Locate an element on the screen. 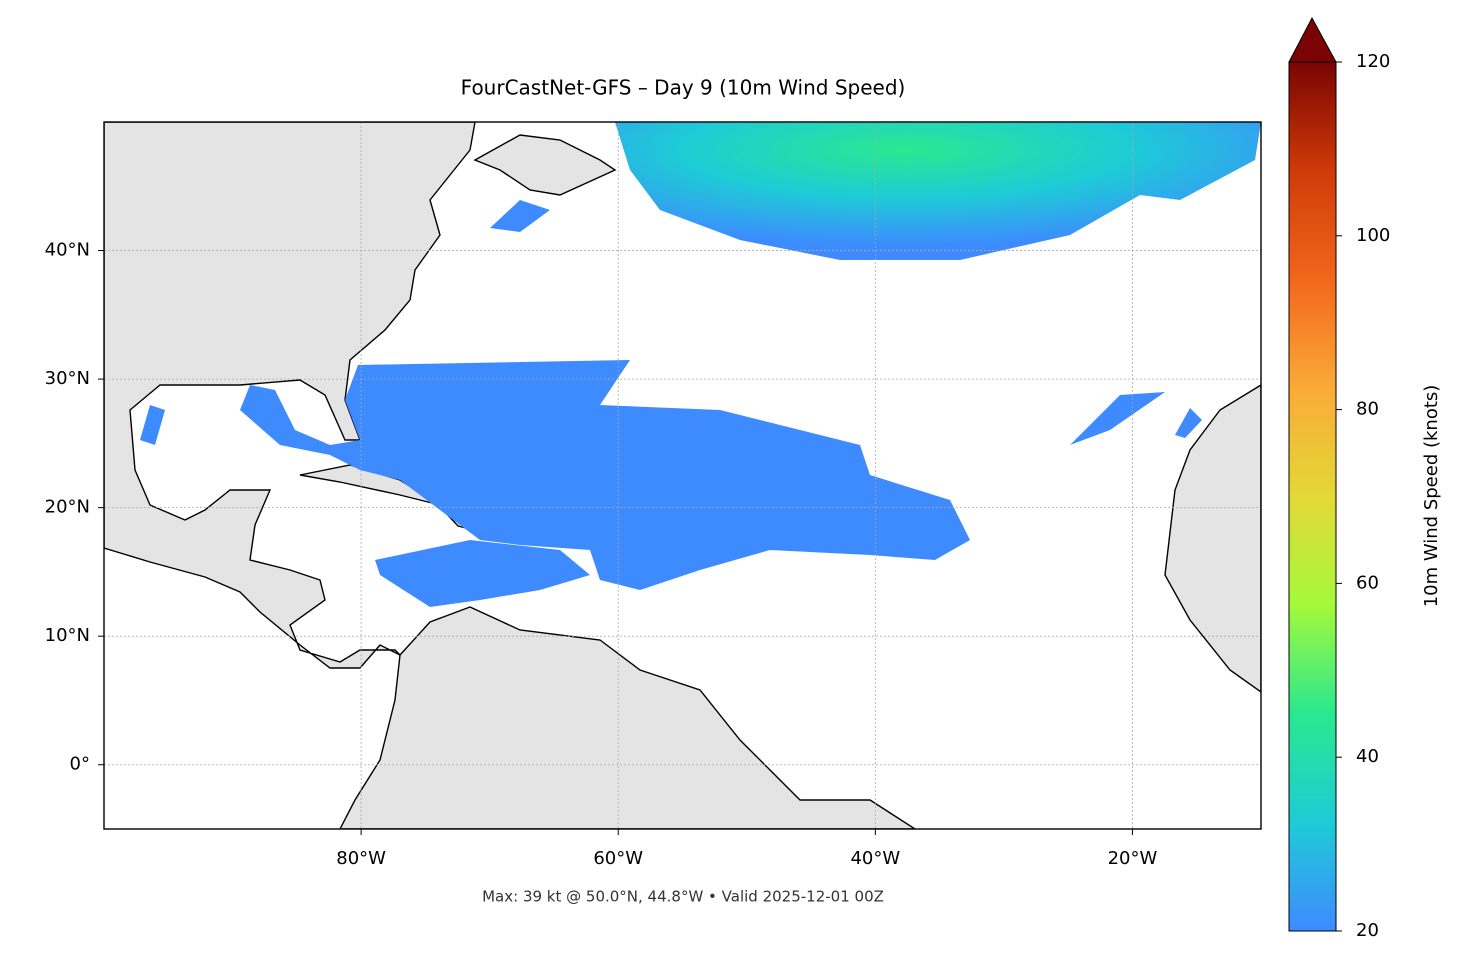 The width and height of the screenshot is (1466, 969). colorbar-extend is located at coordinates (1312, 39).